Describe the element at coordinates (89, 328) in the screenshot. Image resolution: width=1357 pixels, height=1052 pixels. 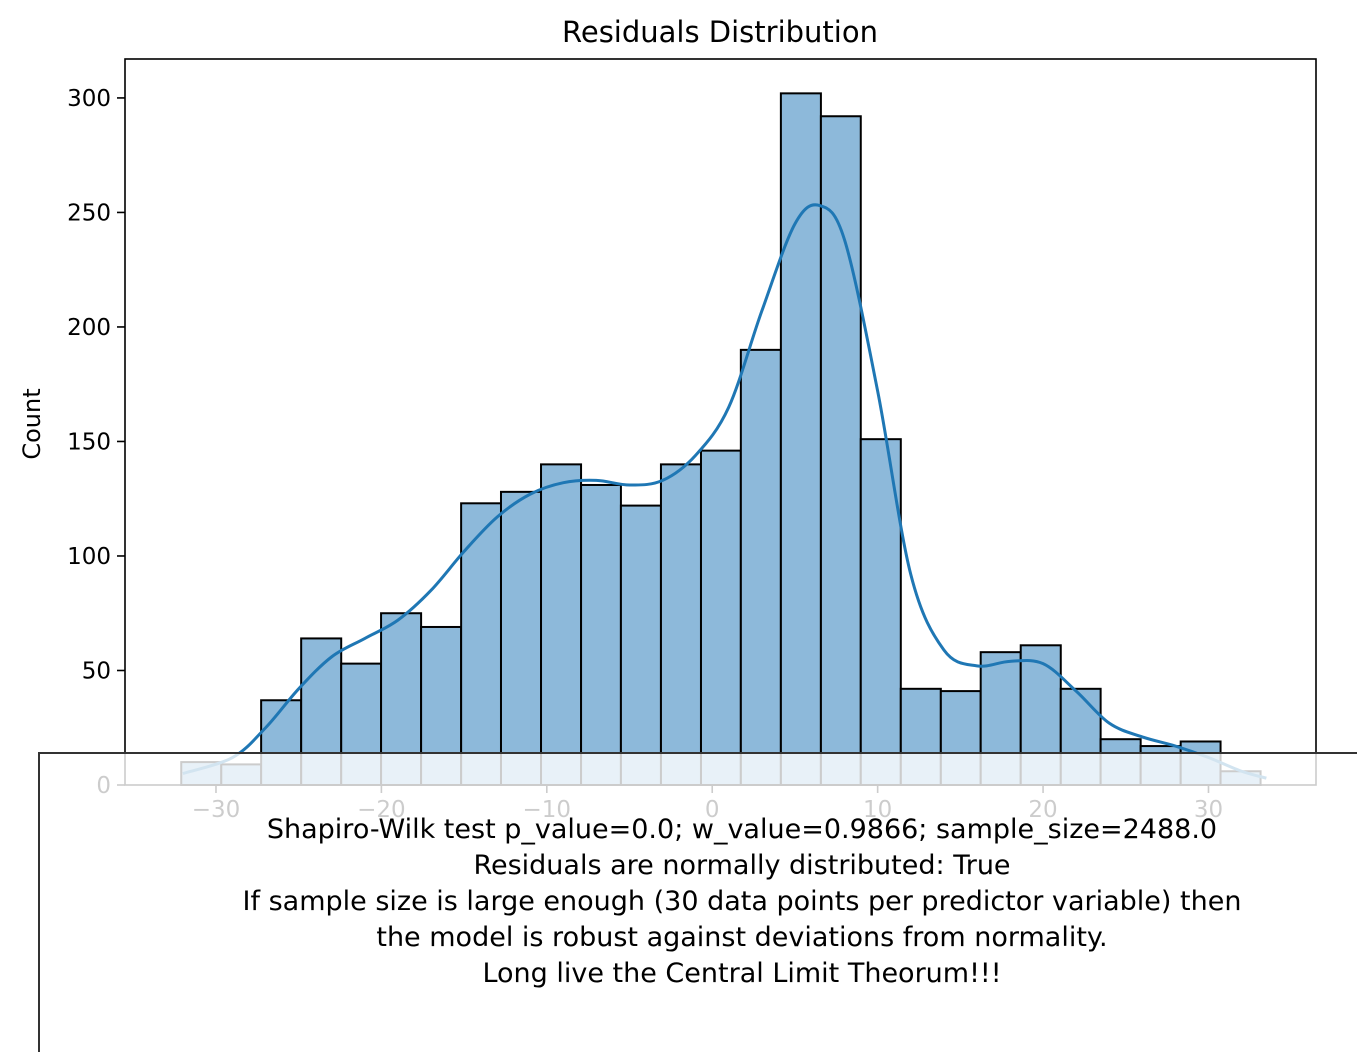
I see `y-tick-label: 200` at that location.